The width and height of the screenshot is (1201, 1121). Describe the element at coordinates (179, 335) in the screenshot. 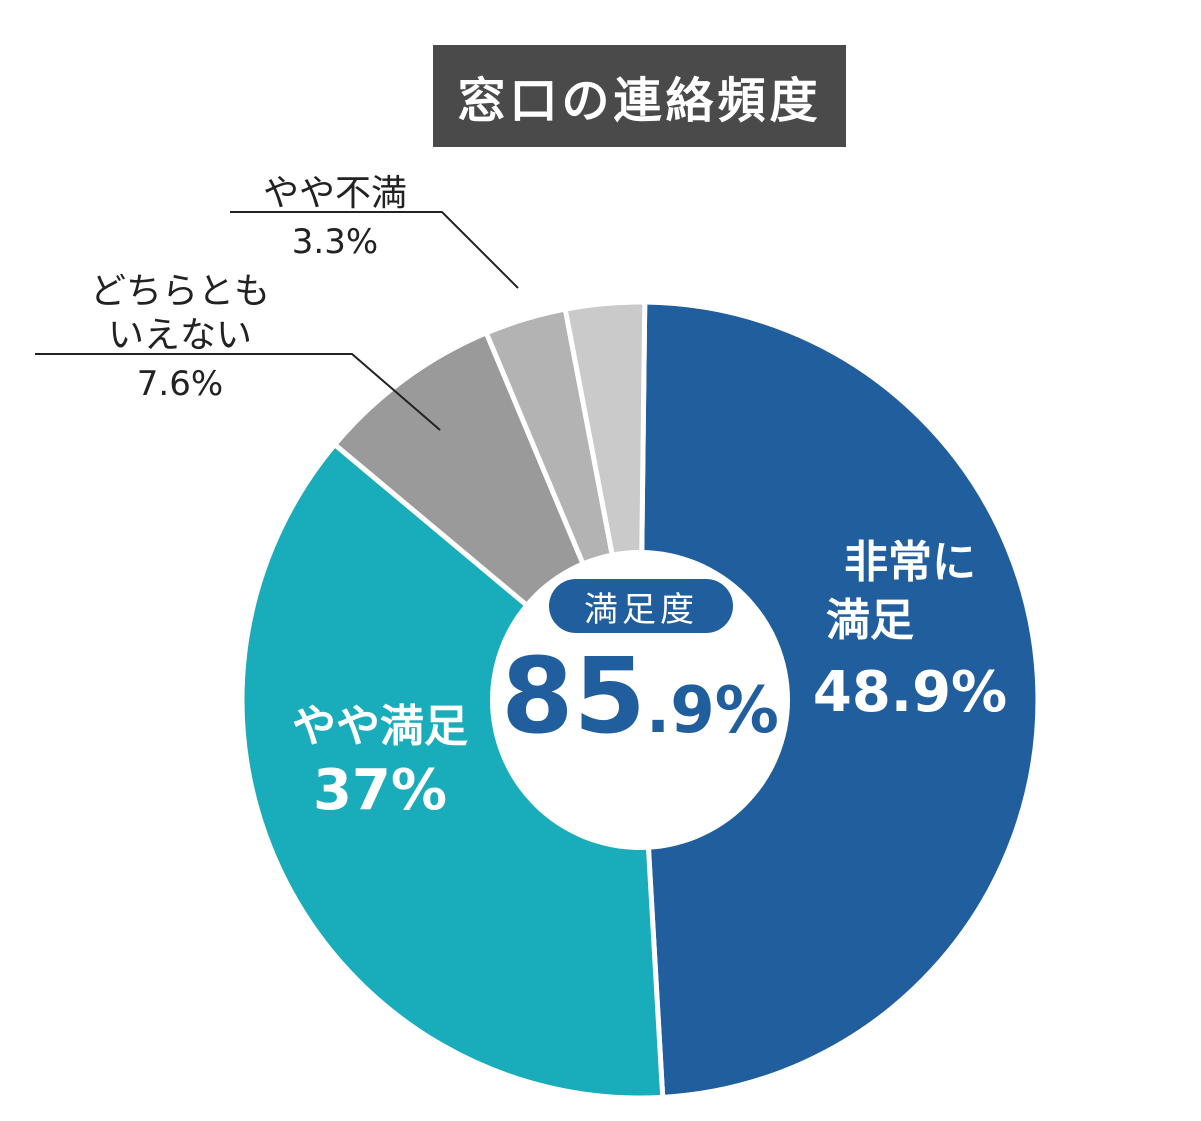

I see `slice-label-dochira-line2: いえない` at that location.